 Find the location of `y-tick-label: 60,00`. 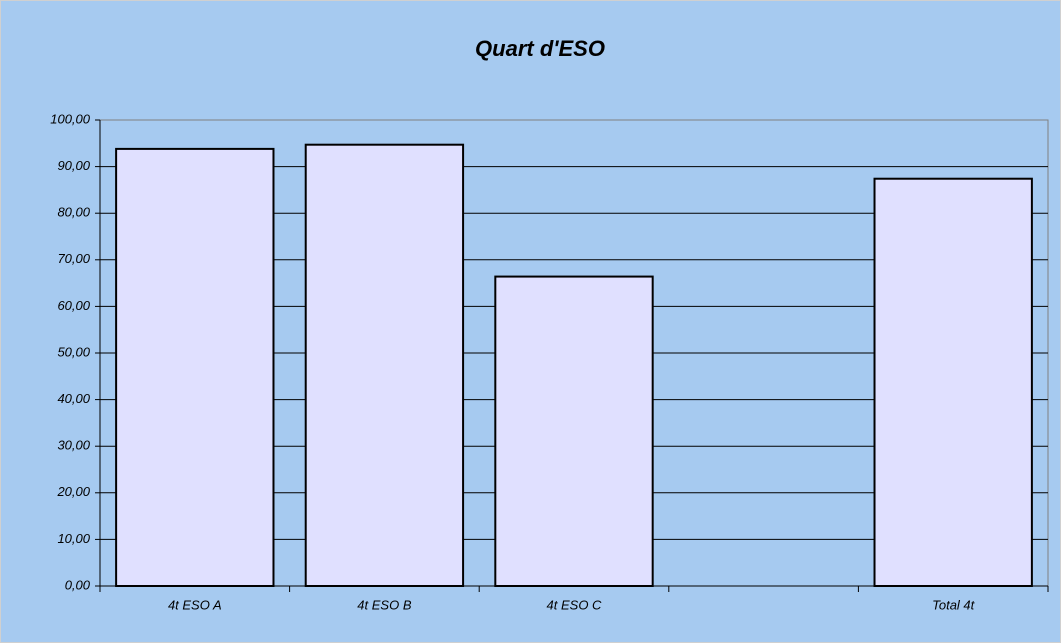

y-tick-label: 60,00 is located at coordinates (73, 305).